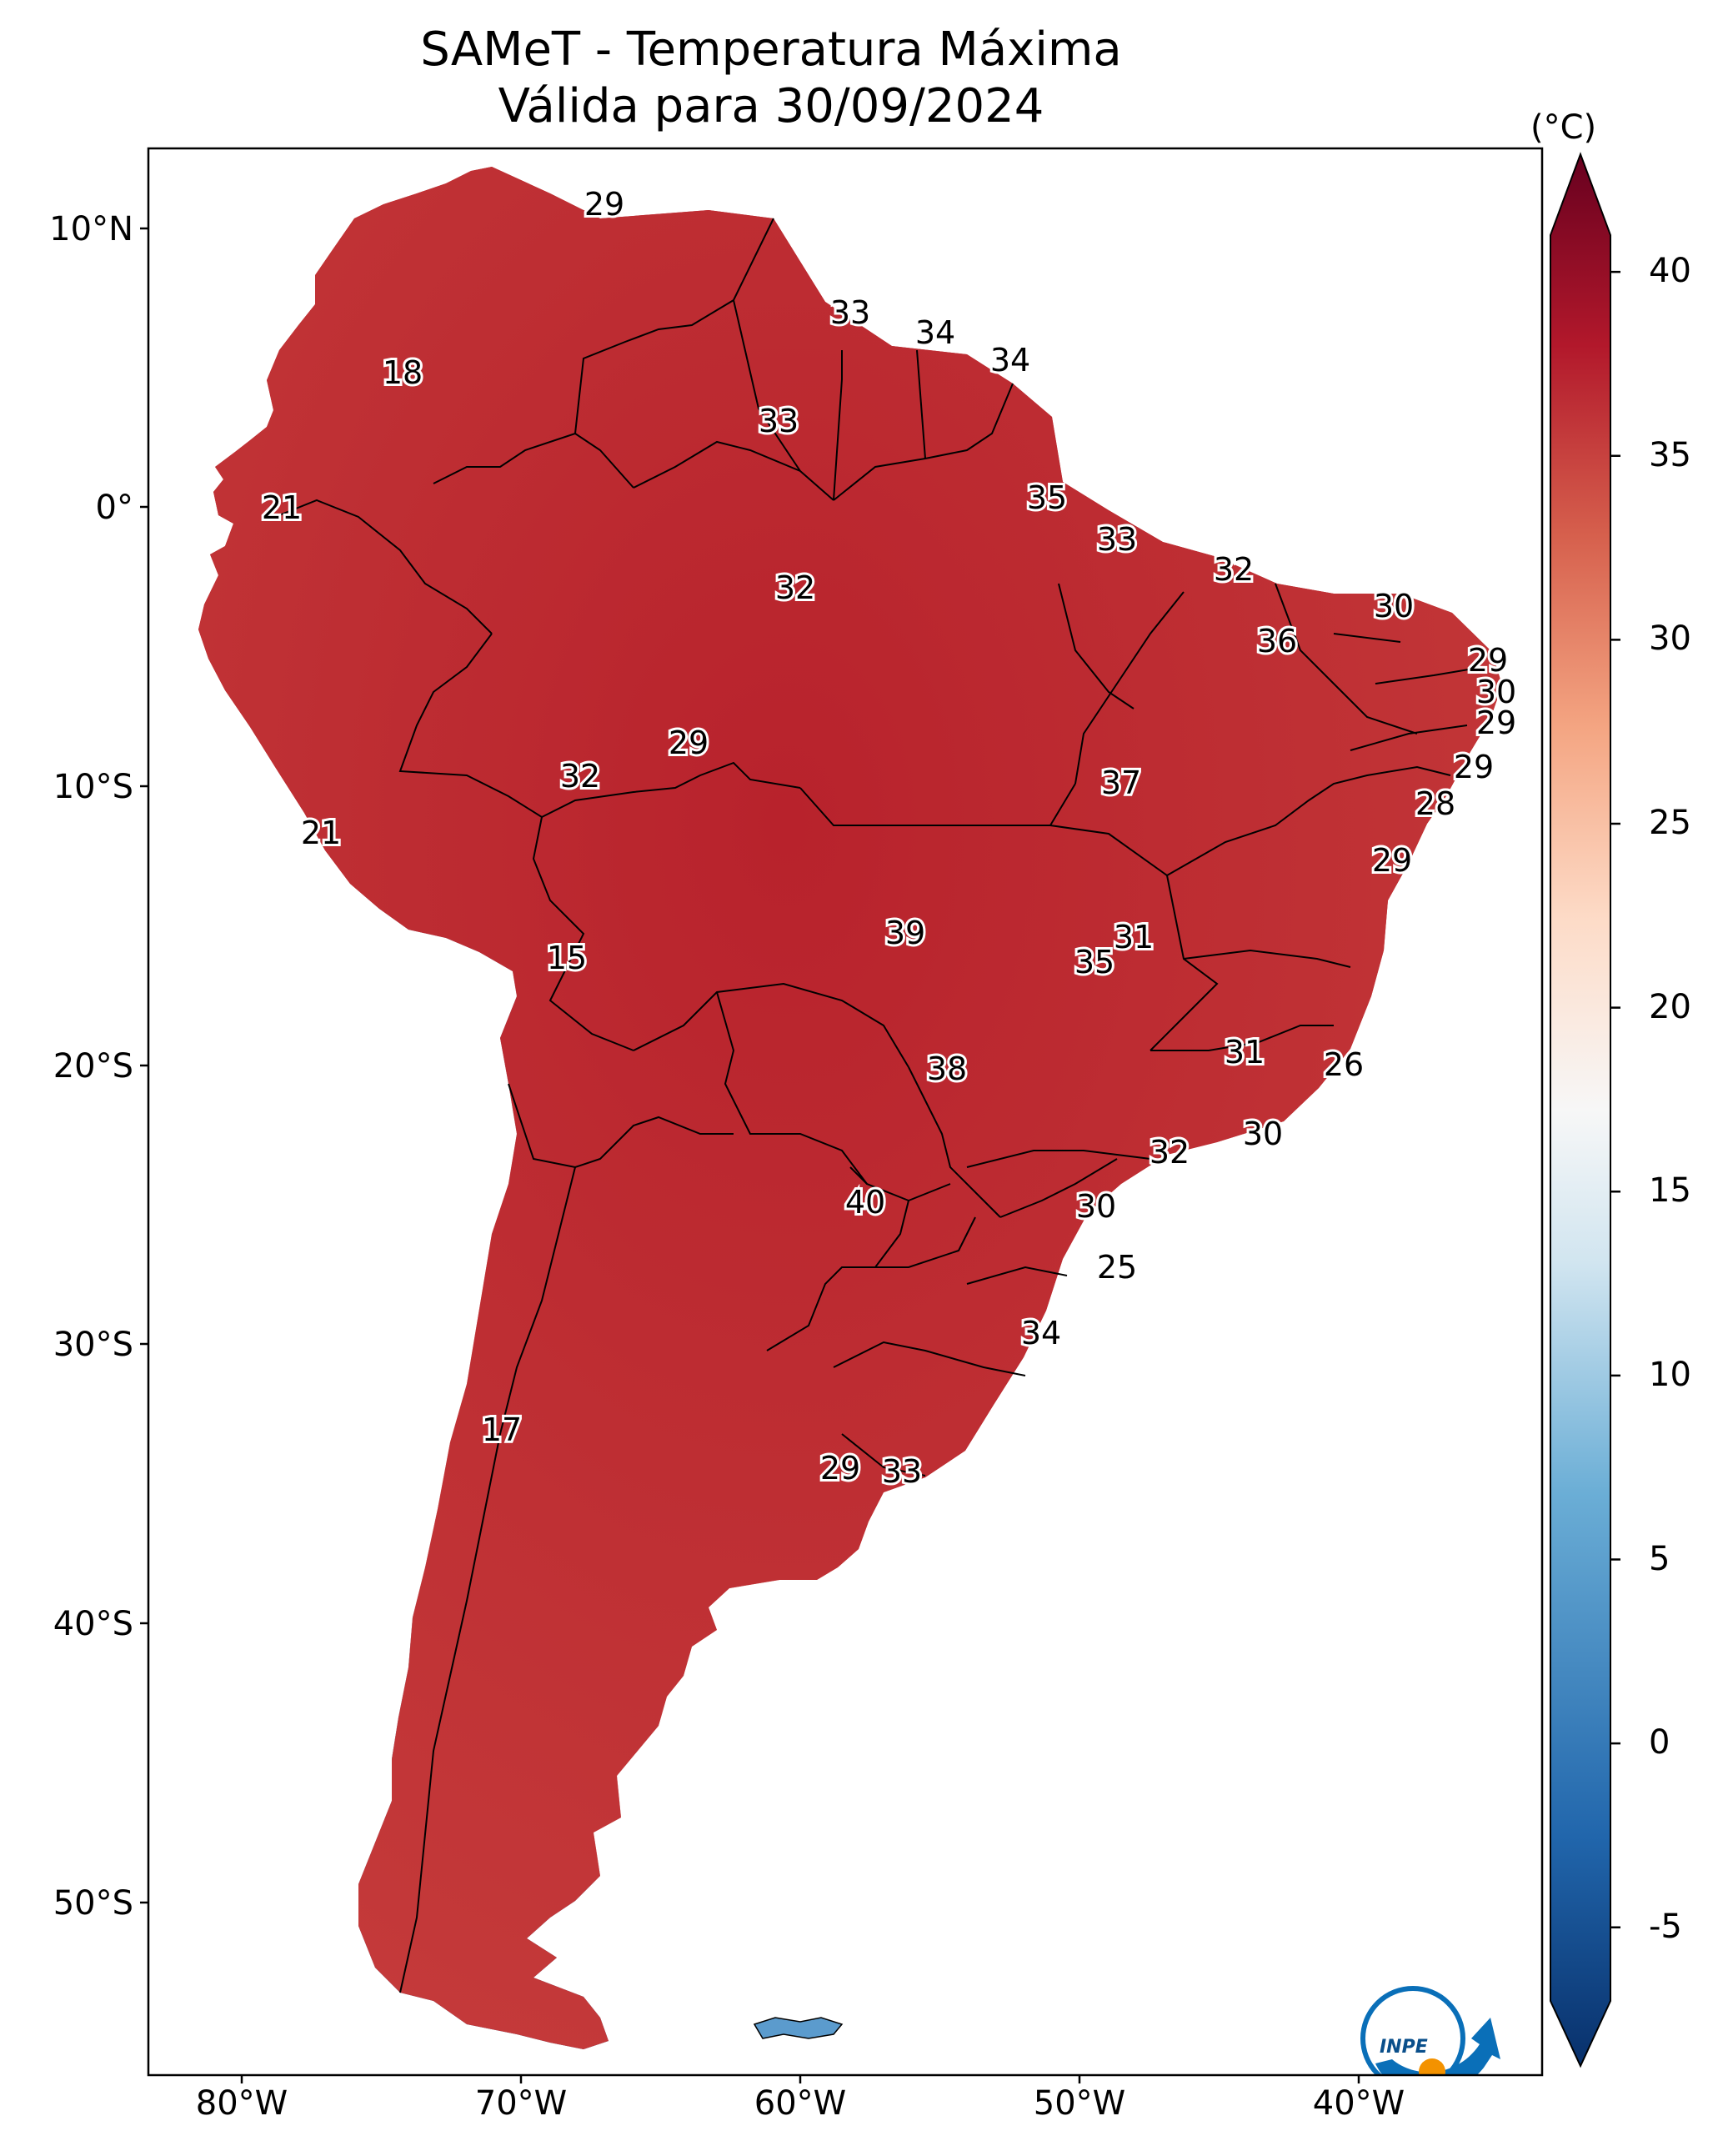 This screenshot has width=1723, height=2156. Describe the element at coordinates (1404, 2047) in the screenshot. I see `inpe-logo-text: INPE` at that location.